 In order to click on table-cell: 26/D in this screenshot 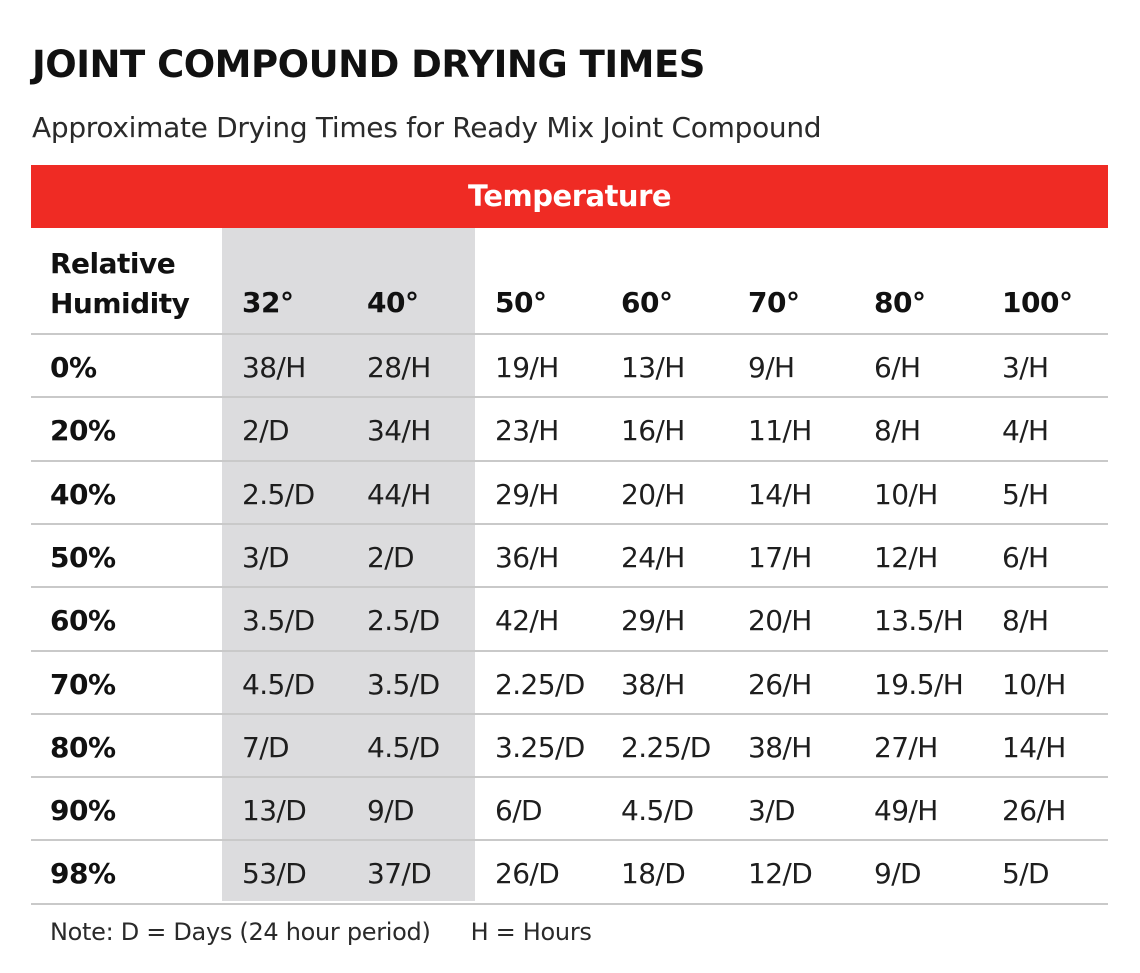, I will do `click(527, 873)`.